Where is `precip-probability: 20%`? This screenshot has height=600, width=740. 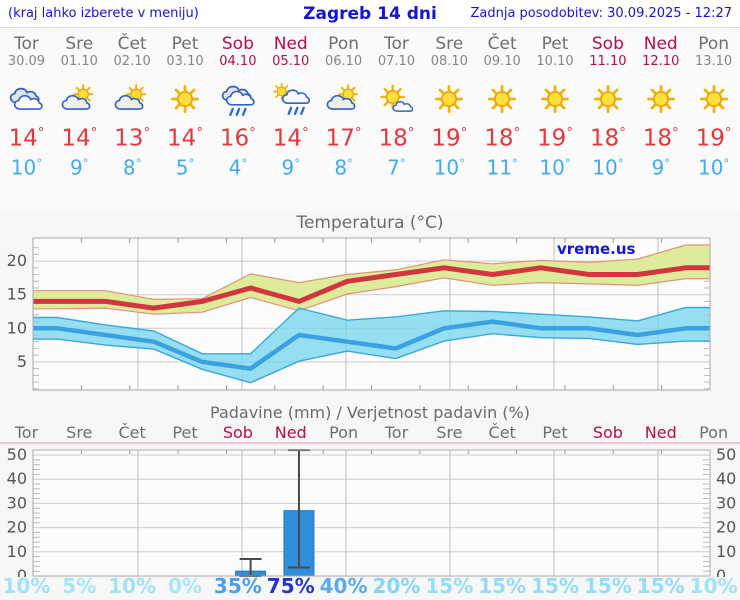
precip-probability: 20% is located at coordinates (396, 586).